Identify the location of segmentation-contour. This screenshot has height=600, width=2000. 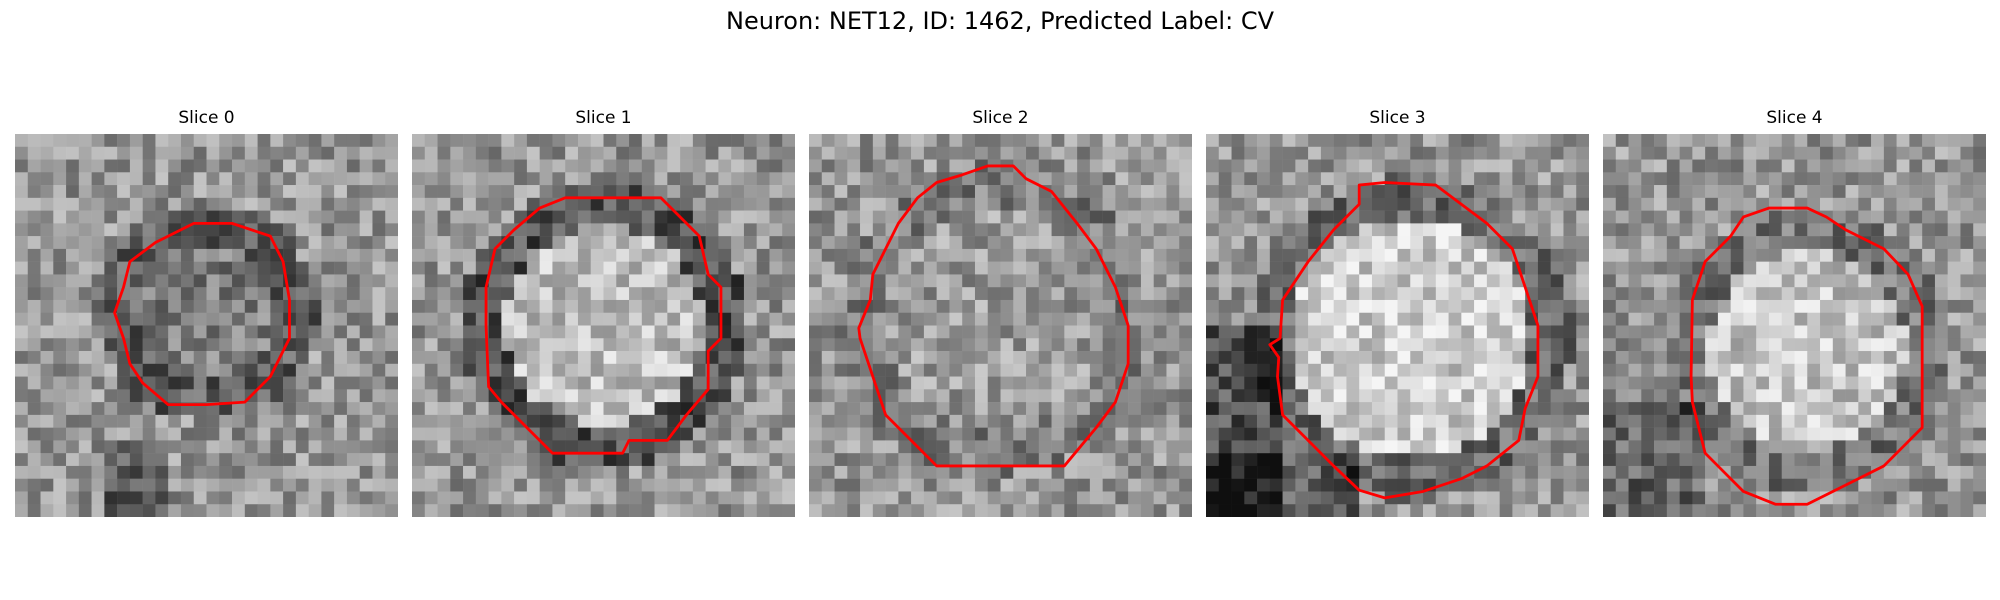
(202, 314).